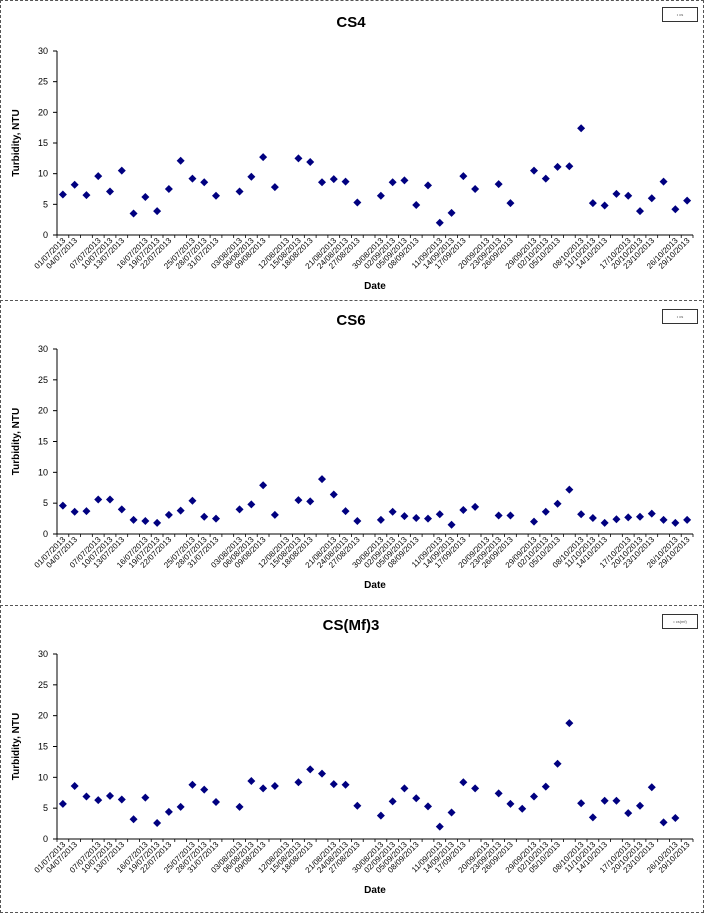  What do you see at coordinates (680, 14) in the screenshot?
I see `legend: • cs` at bounding box center [680, 14].